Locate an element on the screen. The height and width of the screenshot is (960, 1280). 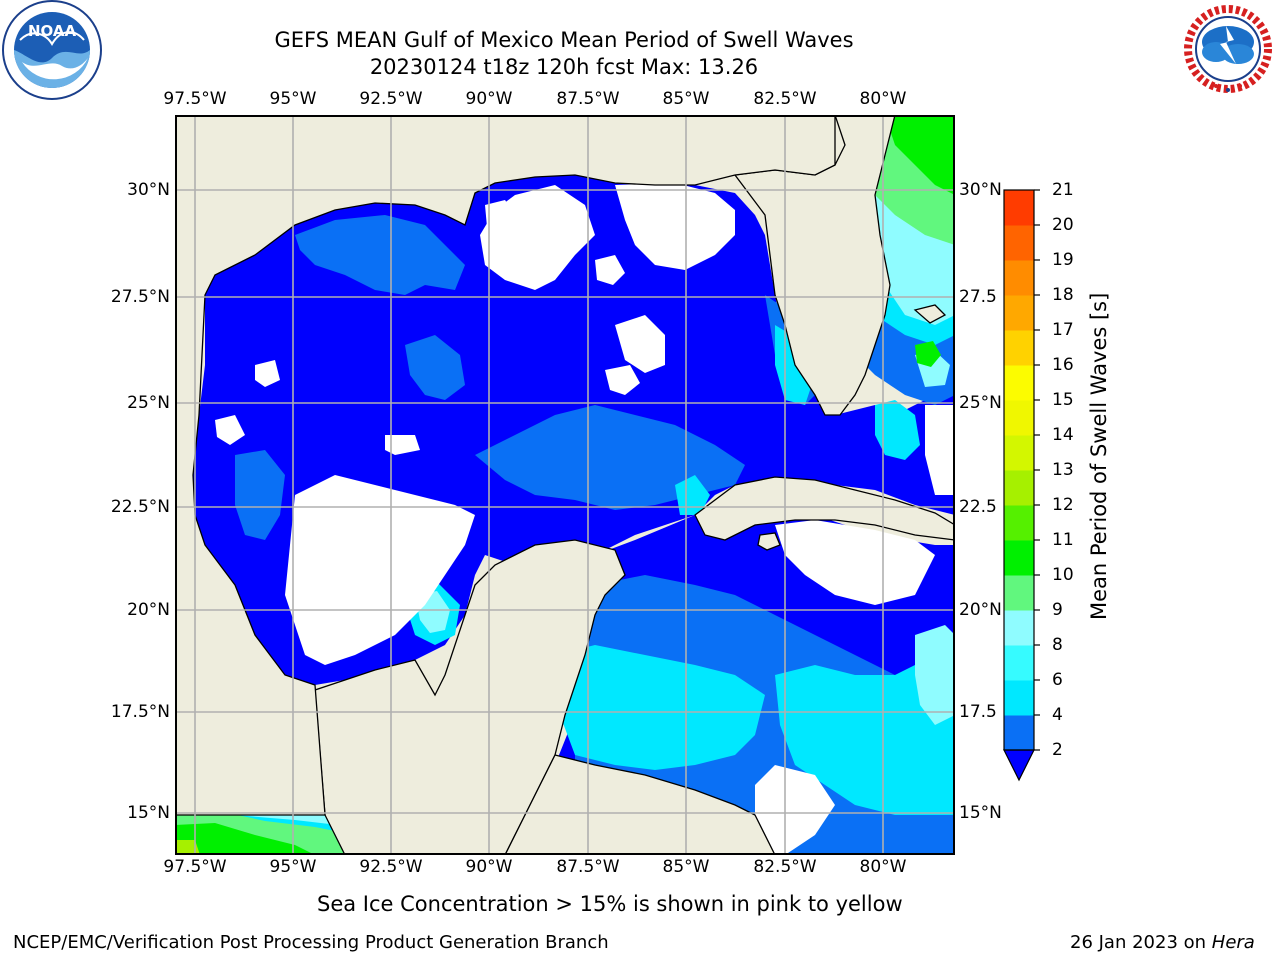
nws-logo is located at coordinates (1228, 49).